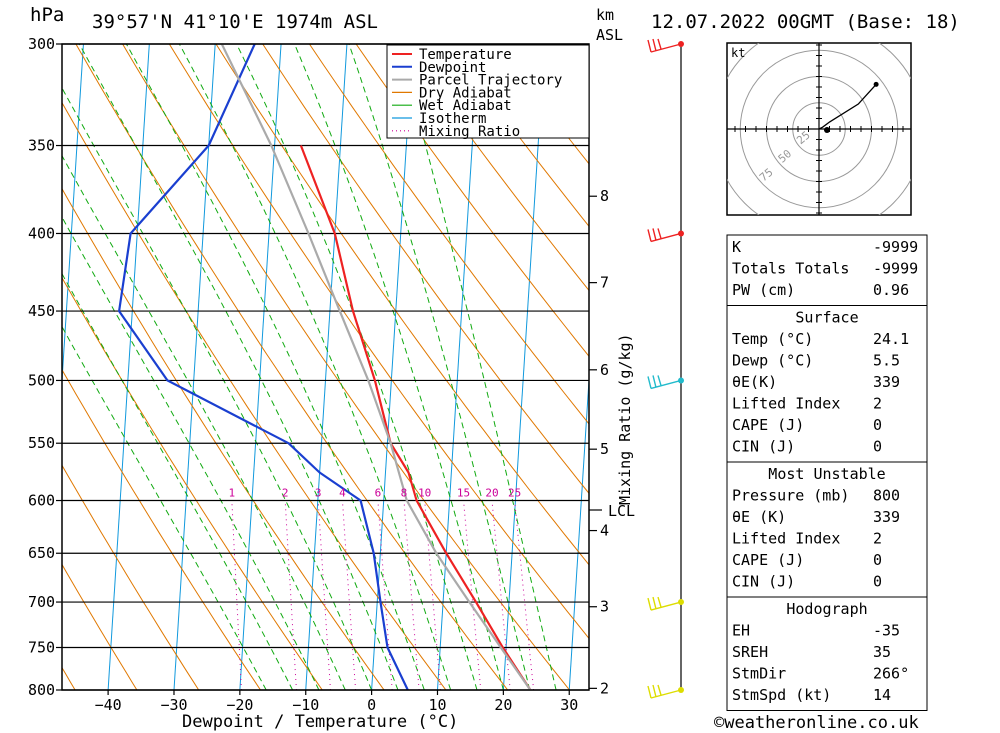 The height and width of the screenshot is (733, 1000). I want to click on height-km-label: 7, so click(604, 283).